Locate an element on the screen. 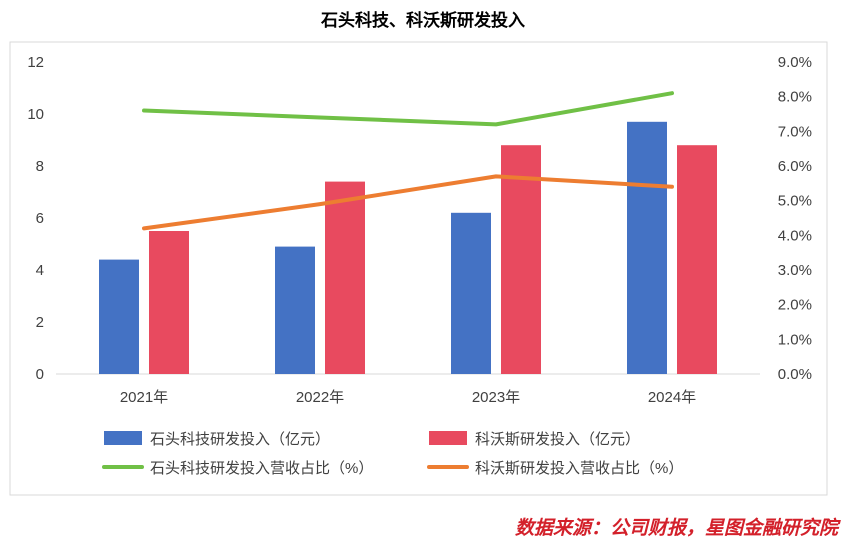  y-left-tick-label: 8 is located at coordinates (40, 166).